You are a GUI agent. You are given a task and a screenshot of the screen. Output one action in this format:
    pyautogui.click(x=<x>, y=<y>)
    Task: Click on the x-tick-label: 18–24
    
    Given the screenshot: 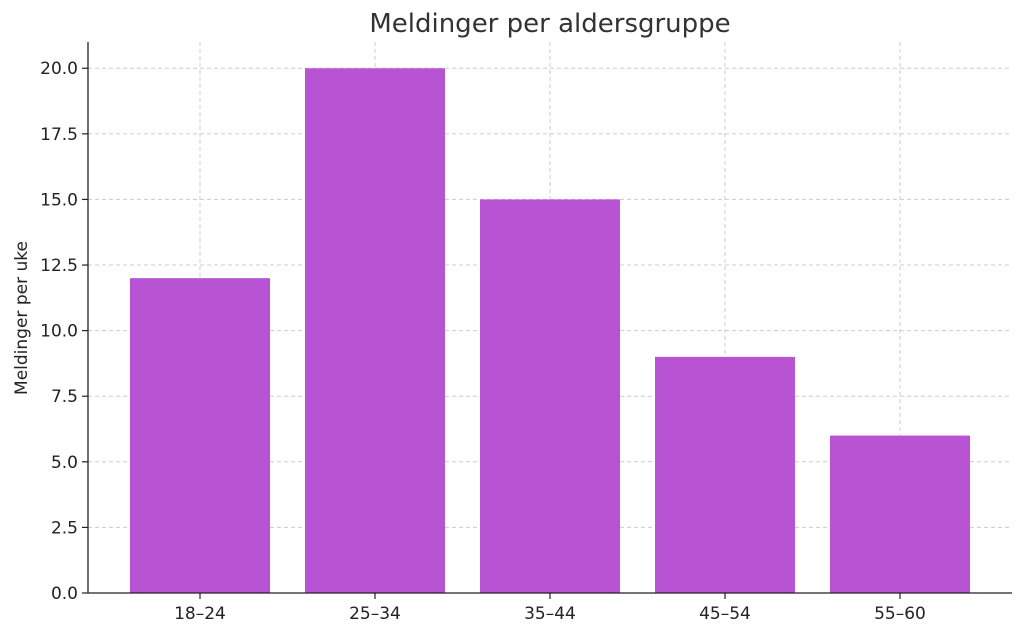 What is the action you would take?
    pyautogui.click(x=200, y=614)
    